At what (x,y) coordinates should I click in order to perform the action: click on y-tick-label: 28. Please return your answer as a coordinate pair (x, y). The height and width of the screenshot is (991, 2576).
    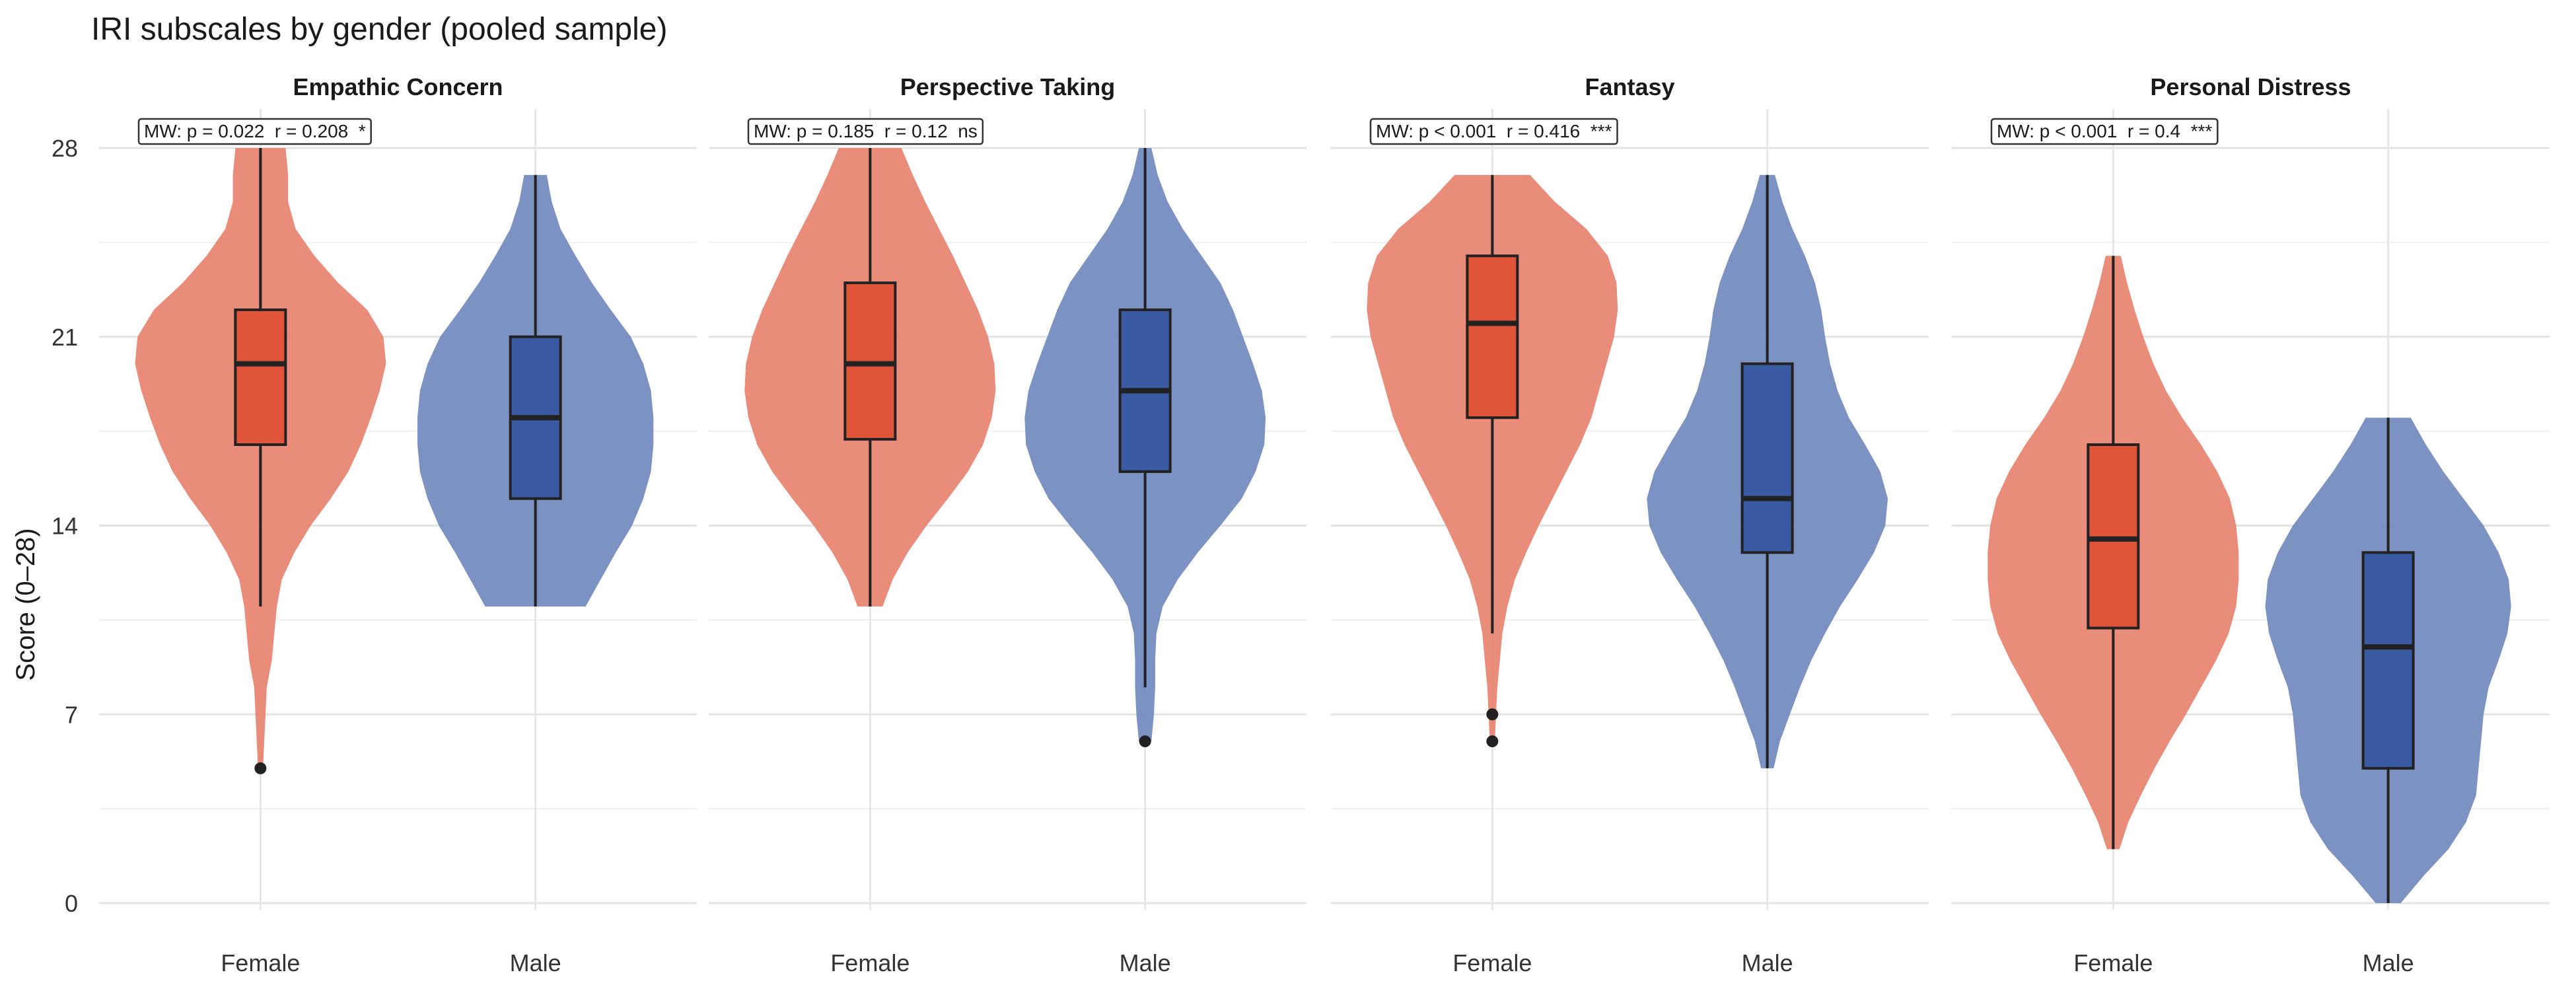
    Looking at the image, I should click on (65, 148).